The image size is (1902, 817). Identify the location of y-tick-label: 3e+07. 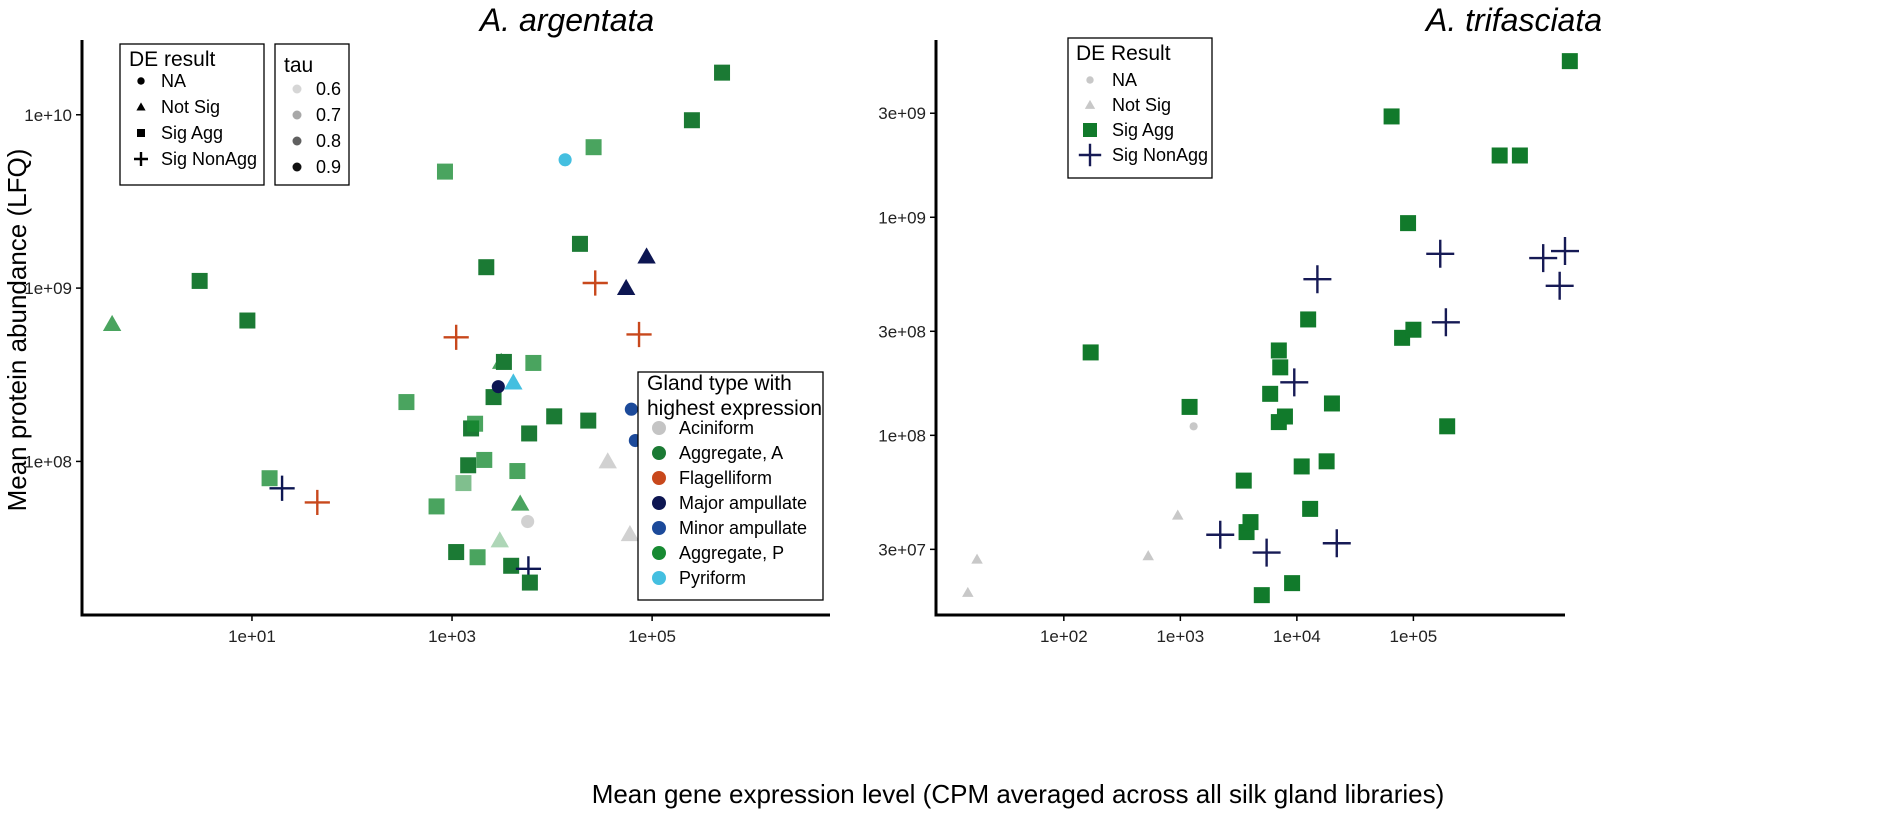
(902, 549).